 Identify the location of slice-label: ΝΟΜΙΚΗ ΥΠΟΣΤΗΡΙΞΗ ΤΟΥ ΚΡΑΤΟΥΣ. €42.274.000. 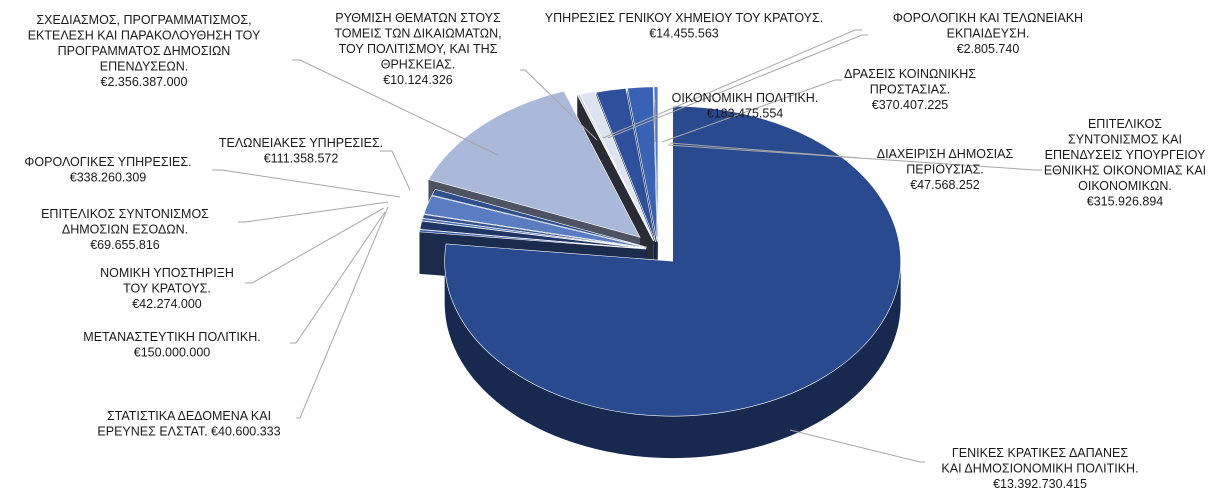
(167, 288).